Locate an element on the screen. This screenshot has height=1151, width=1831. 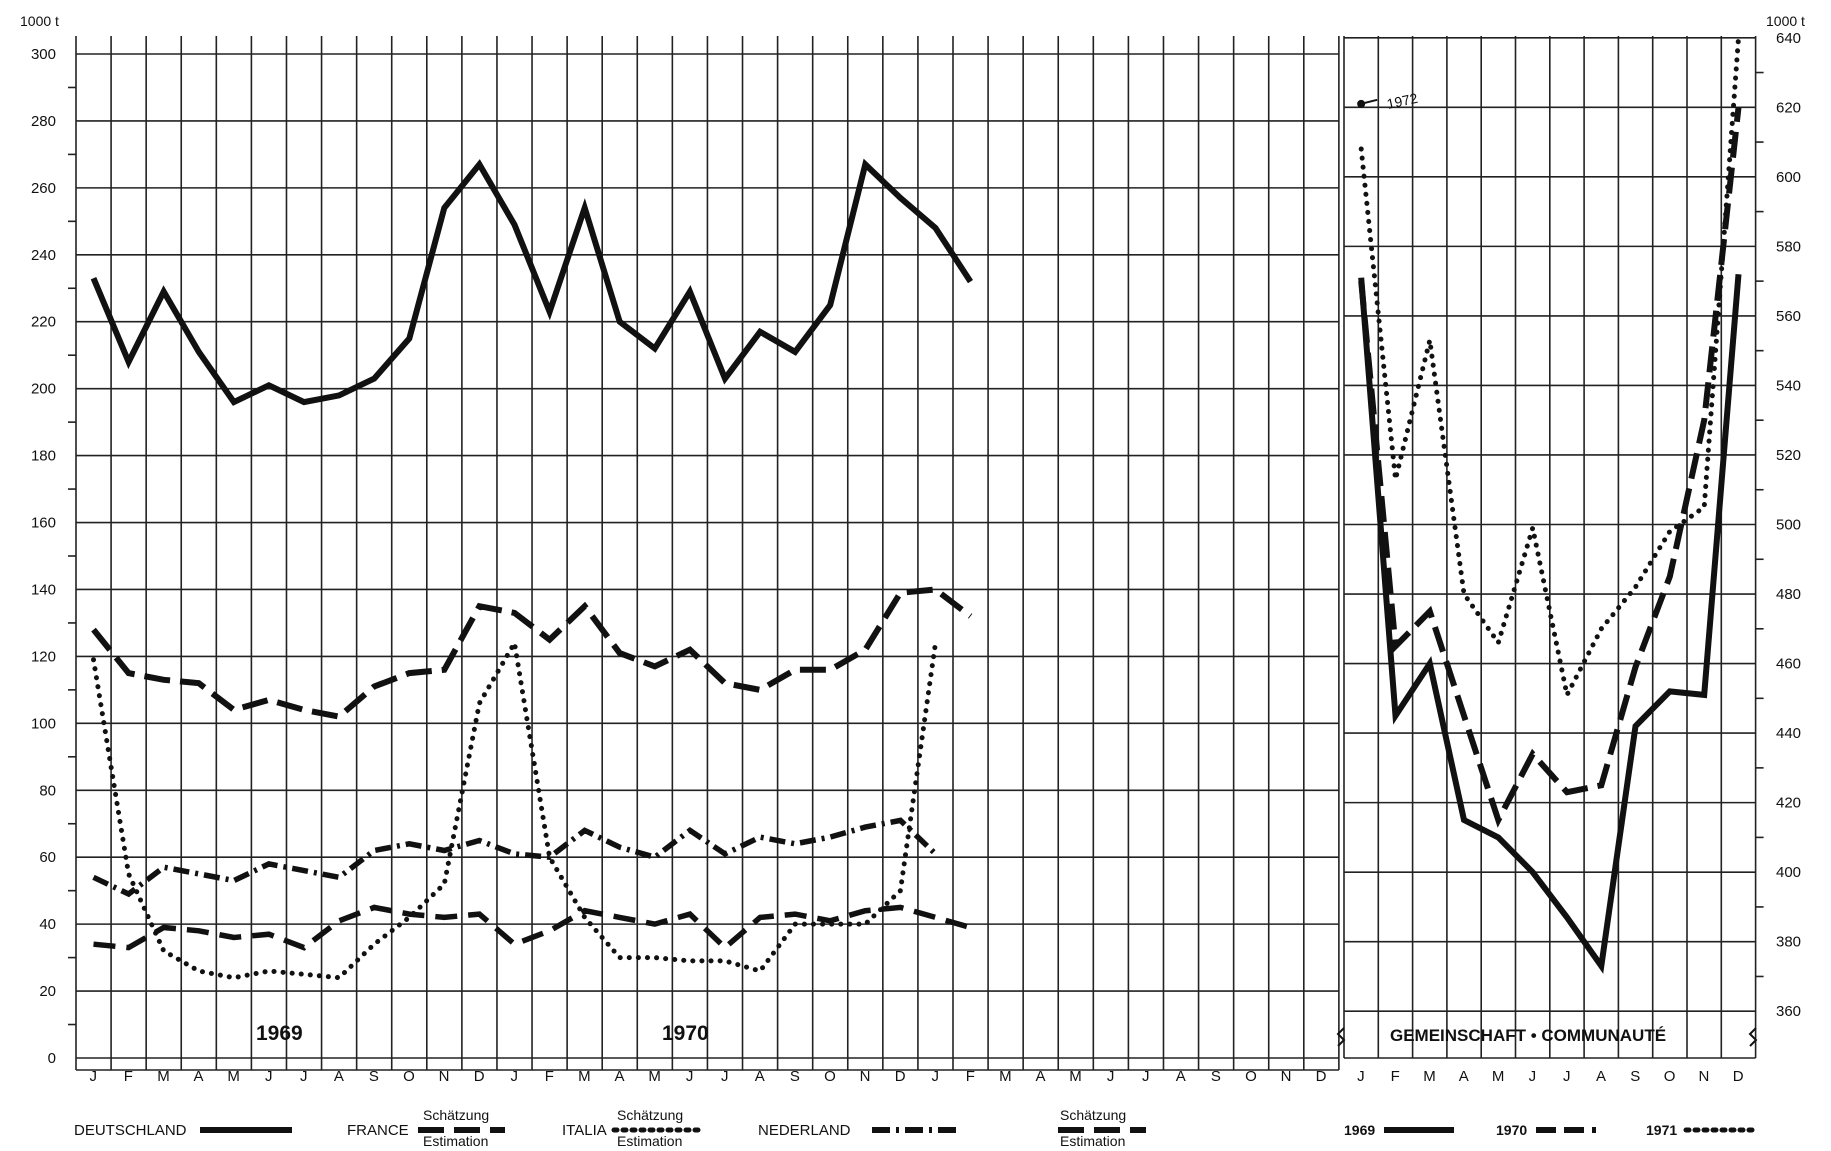
legend-label-france: FRANCE is located at coordinates (378, 1130).